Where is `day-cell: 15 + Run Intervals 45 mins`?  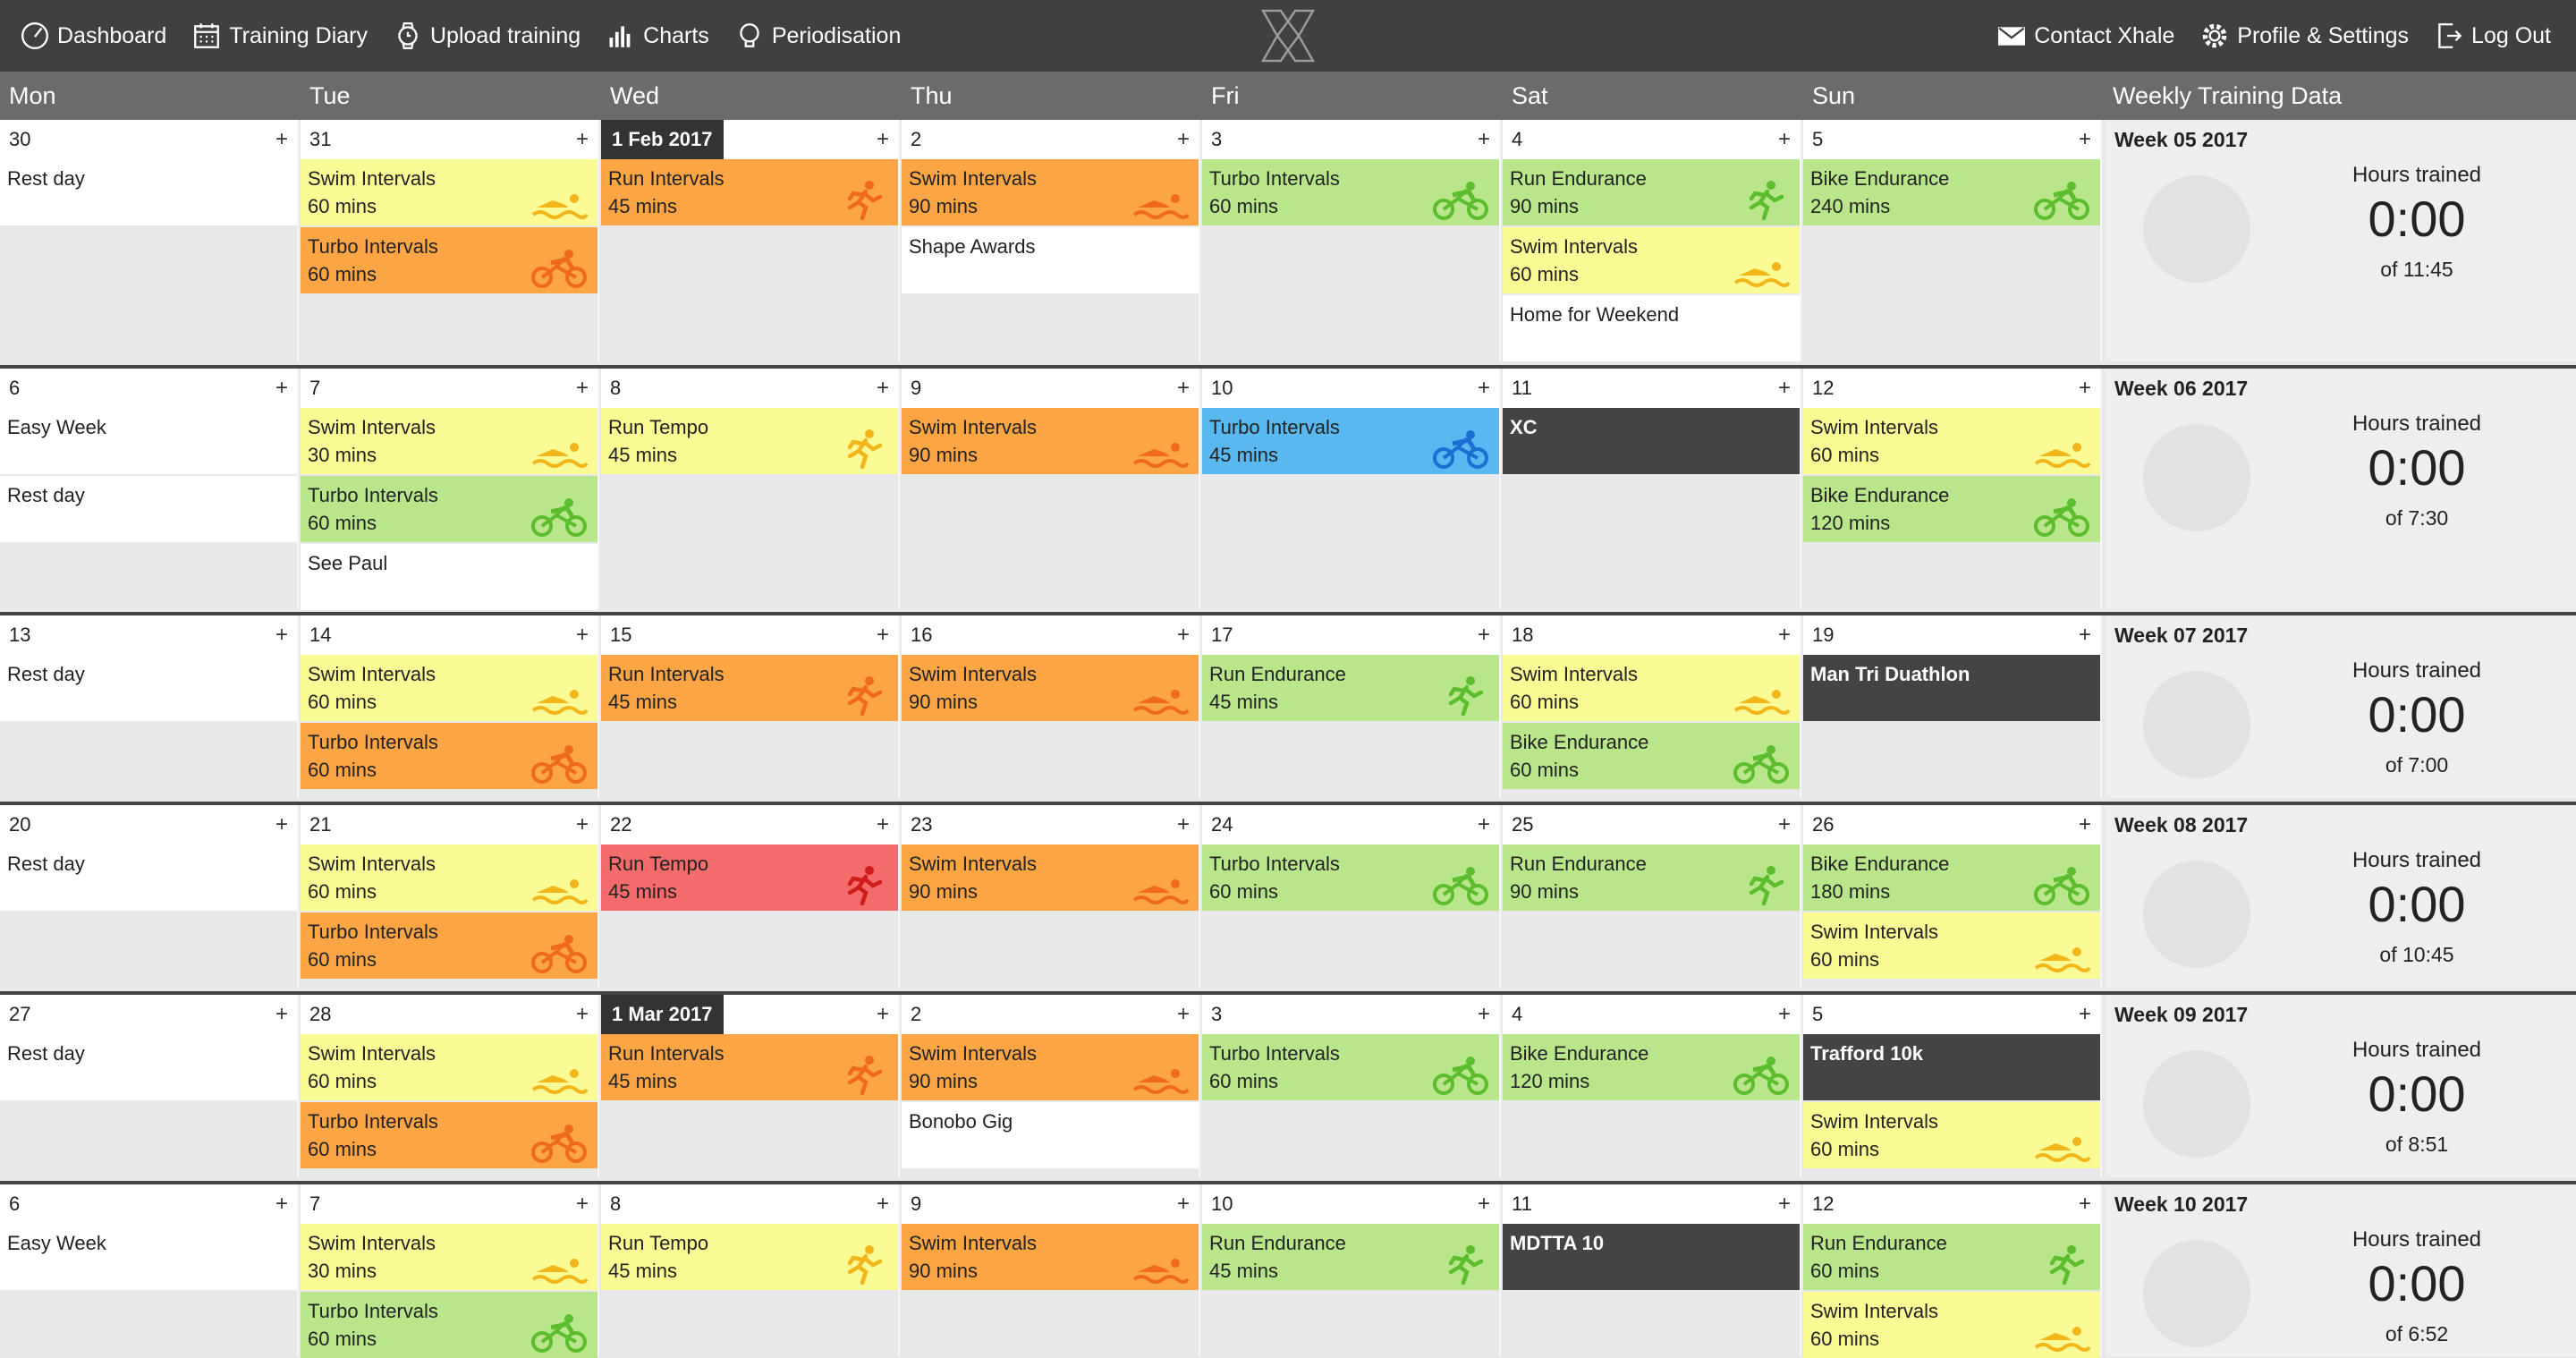 day-cell: 15 + Run Intervals 45 mins is located at coordinates (750, 706).